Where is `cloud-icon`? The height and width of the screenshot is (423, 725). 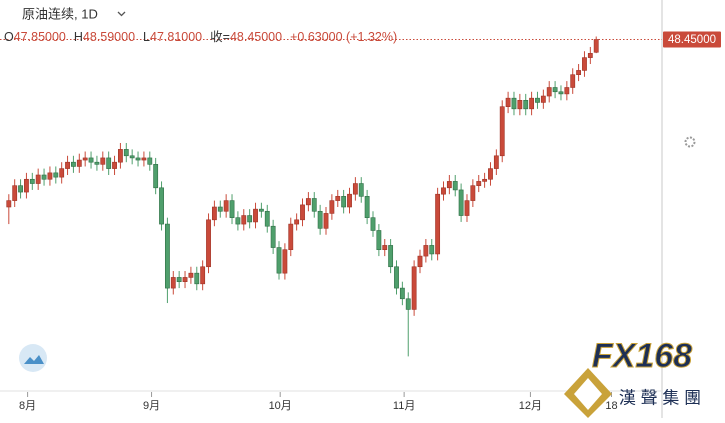 cloud-icon is located at coordinates (34, 359).